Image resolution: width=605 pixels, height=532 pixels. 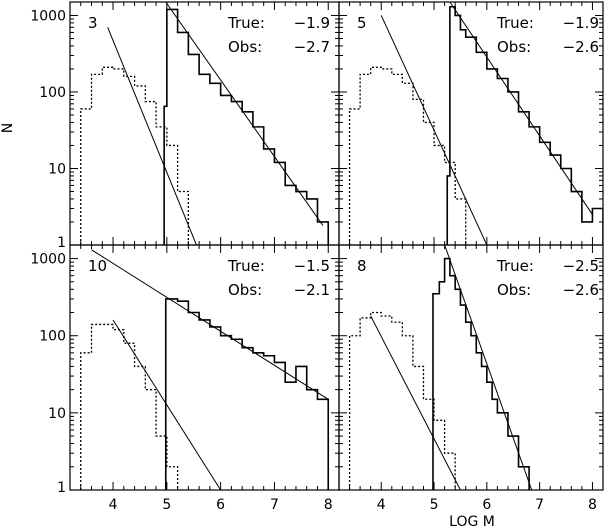 What do you see at coordinates (472, 522) in the screenshot?
I see `x-axis-label: LOG M` at bounding box center [472, 522].